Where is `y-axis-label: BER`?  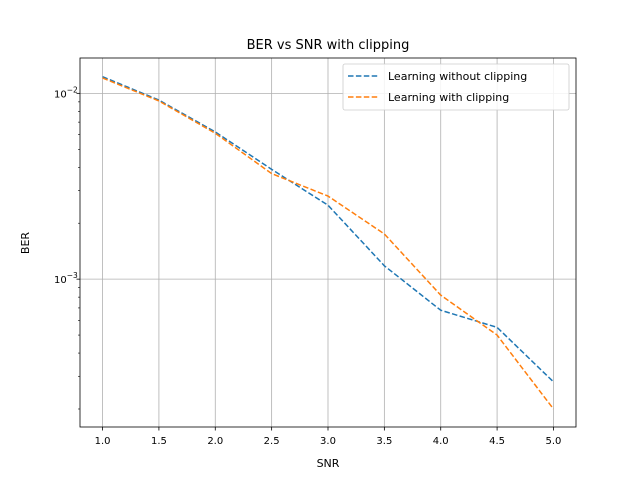
y-axis-label: BER is located at coordinates (25, 243).